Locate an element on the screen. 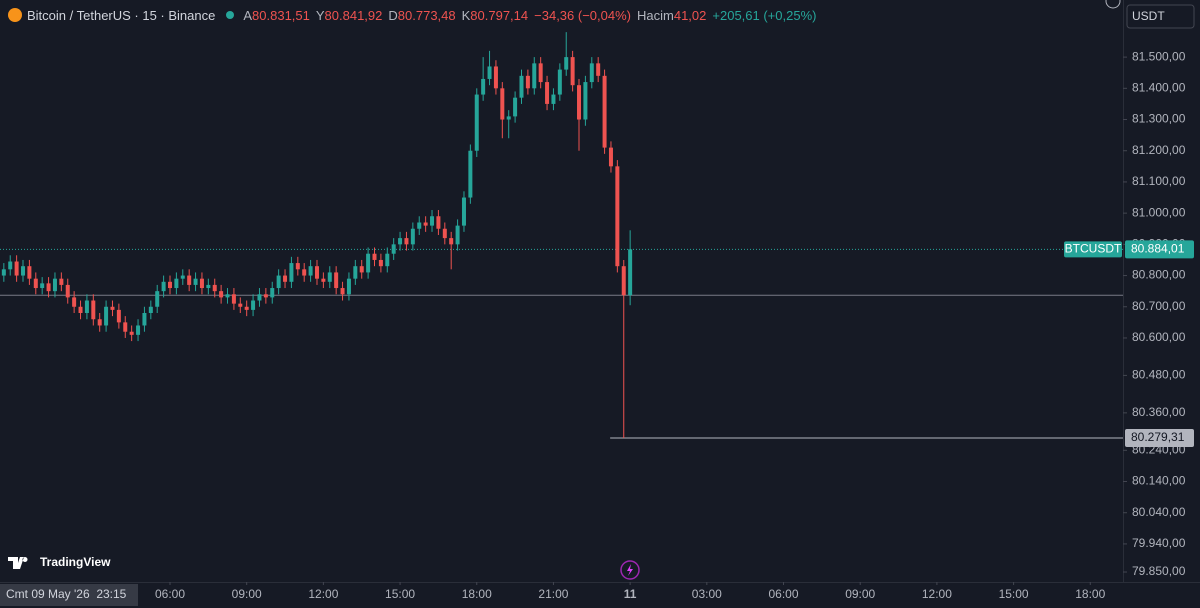 Image resolution: width=1200 pixels, height=608 pixels. last-price-name: BTCUSDT is located at coordinates (1093, 249).